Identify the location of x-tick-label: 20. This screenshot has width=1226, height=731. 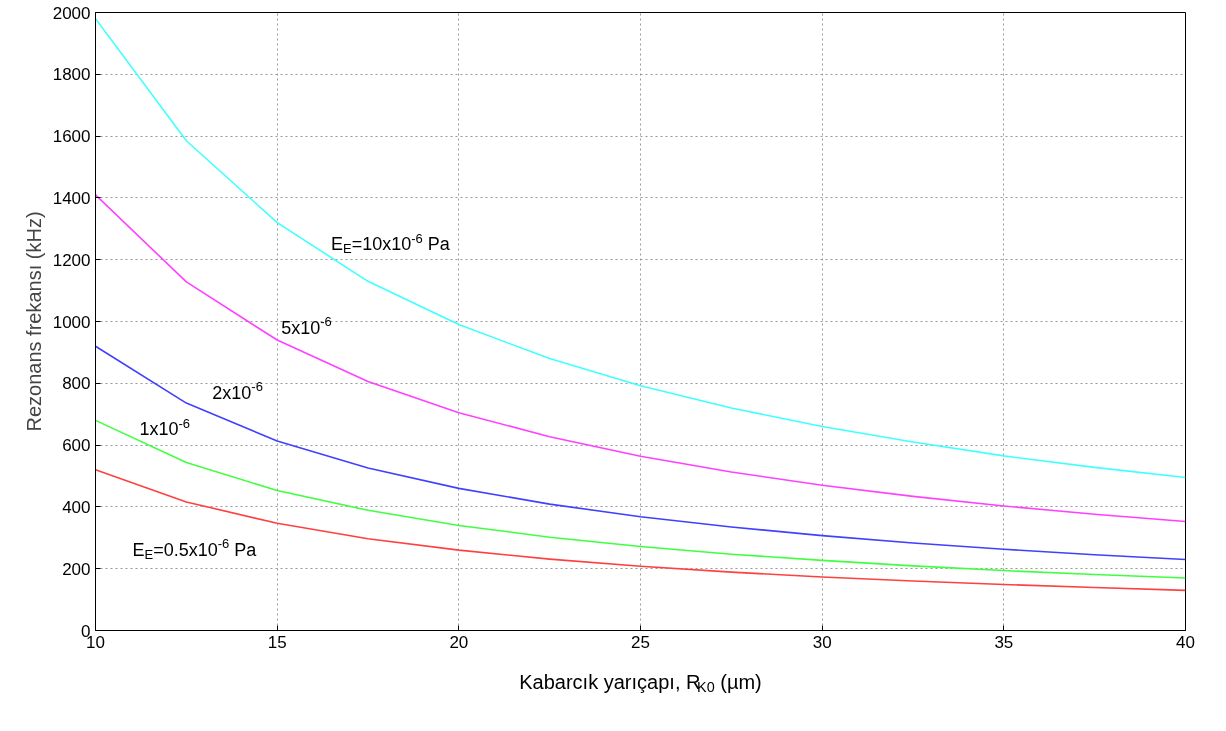
(459, 642).